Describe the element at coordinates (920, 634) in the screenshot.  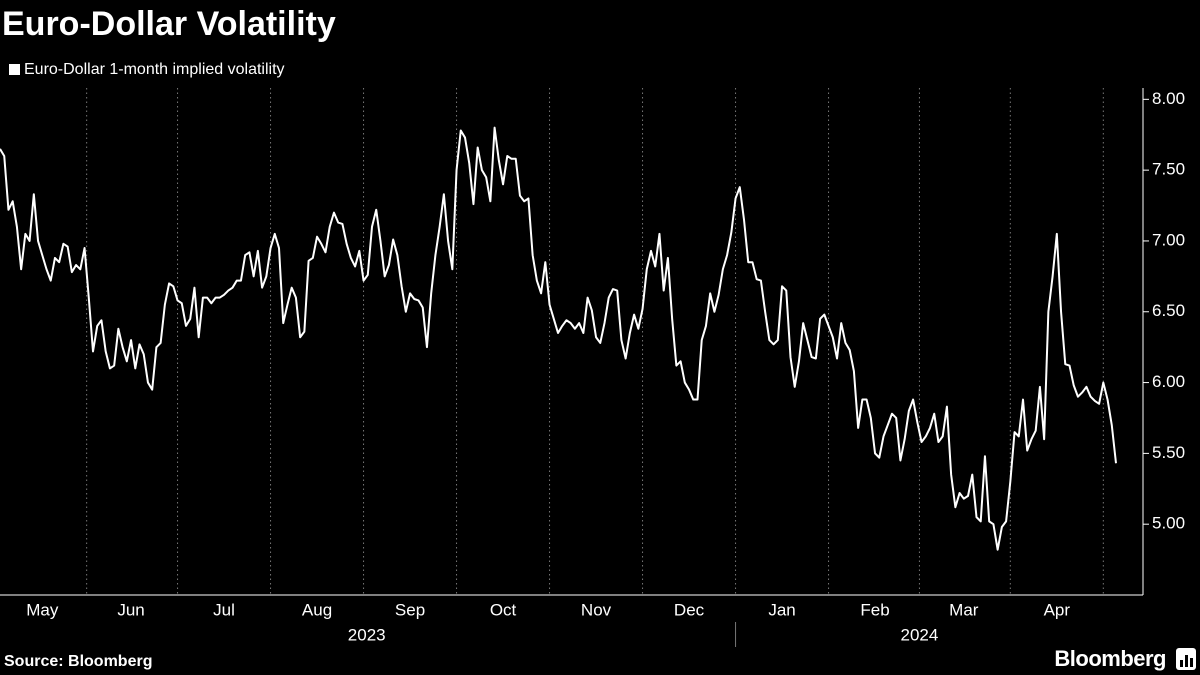
I see `year-label: 2024` at that location.